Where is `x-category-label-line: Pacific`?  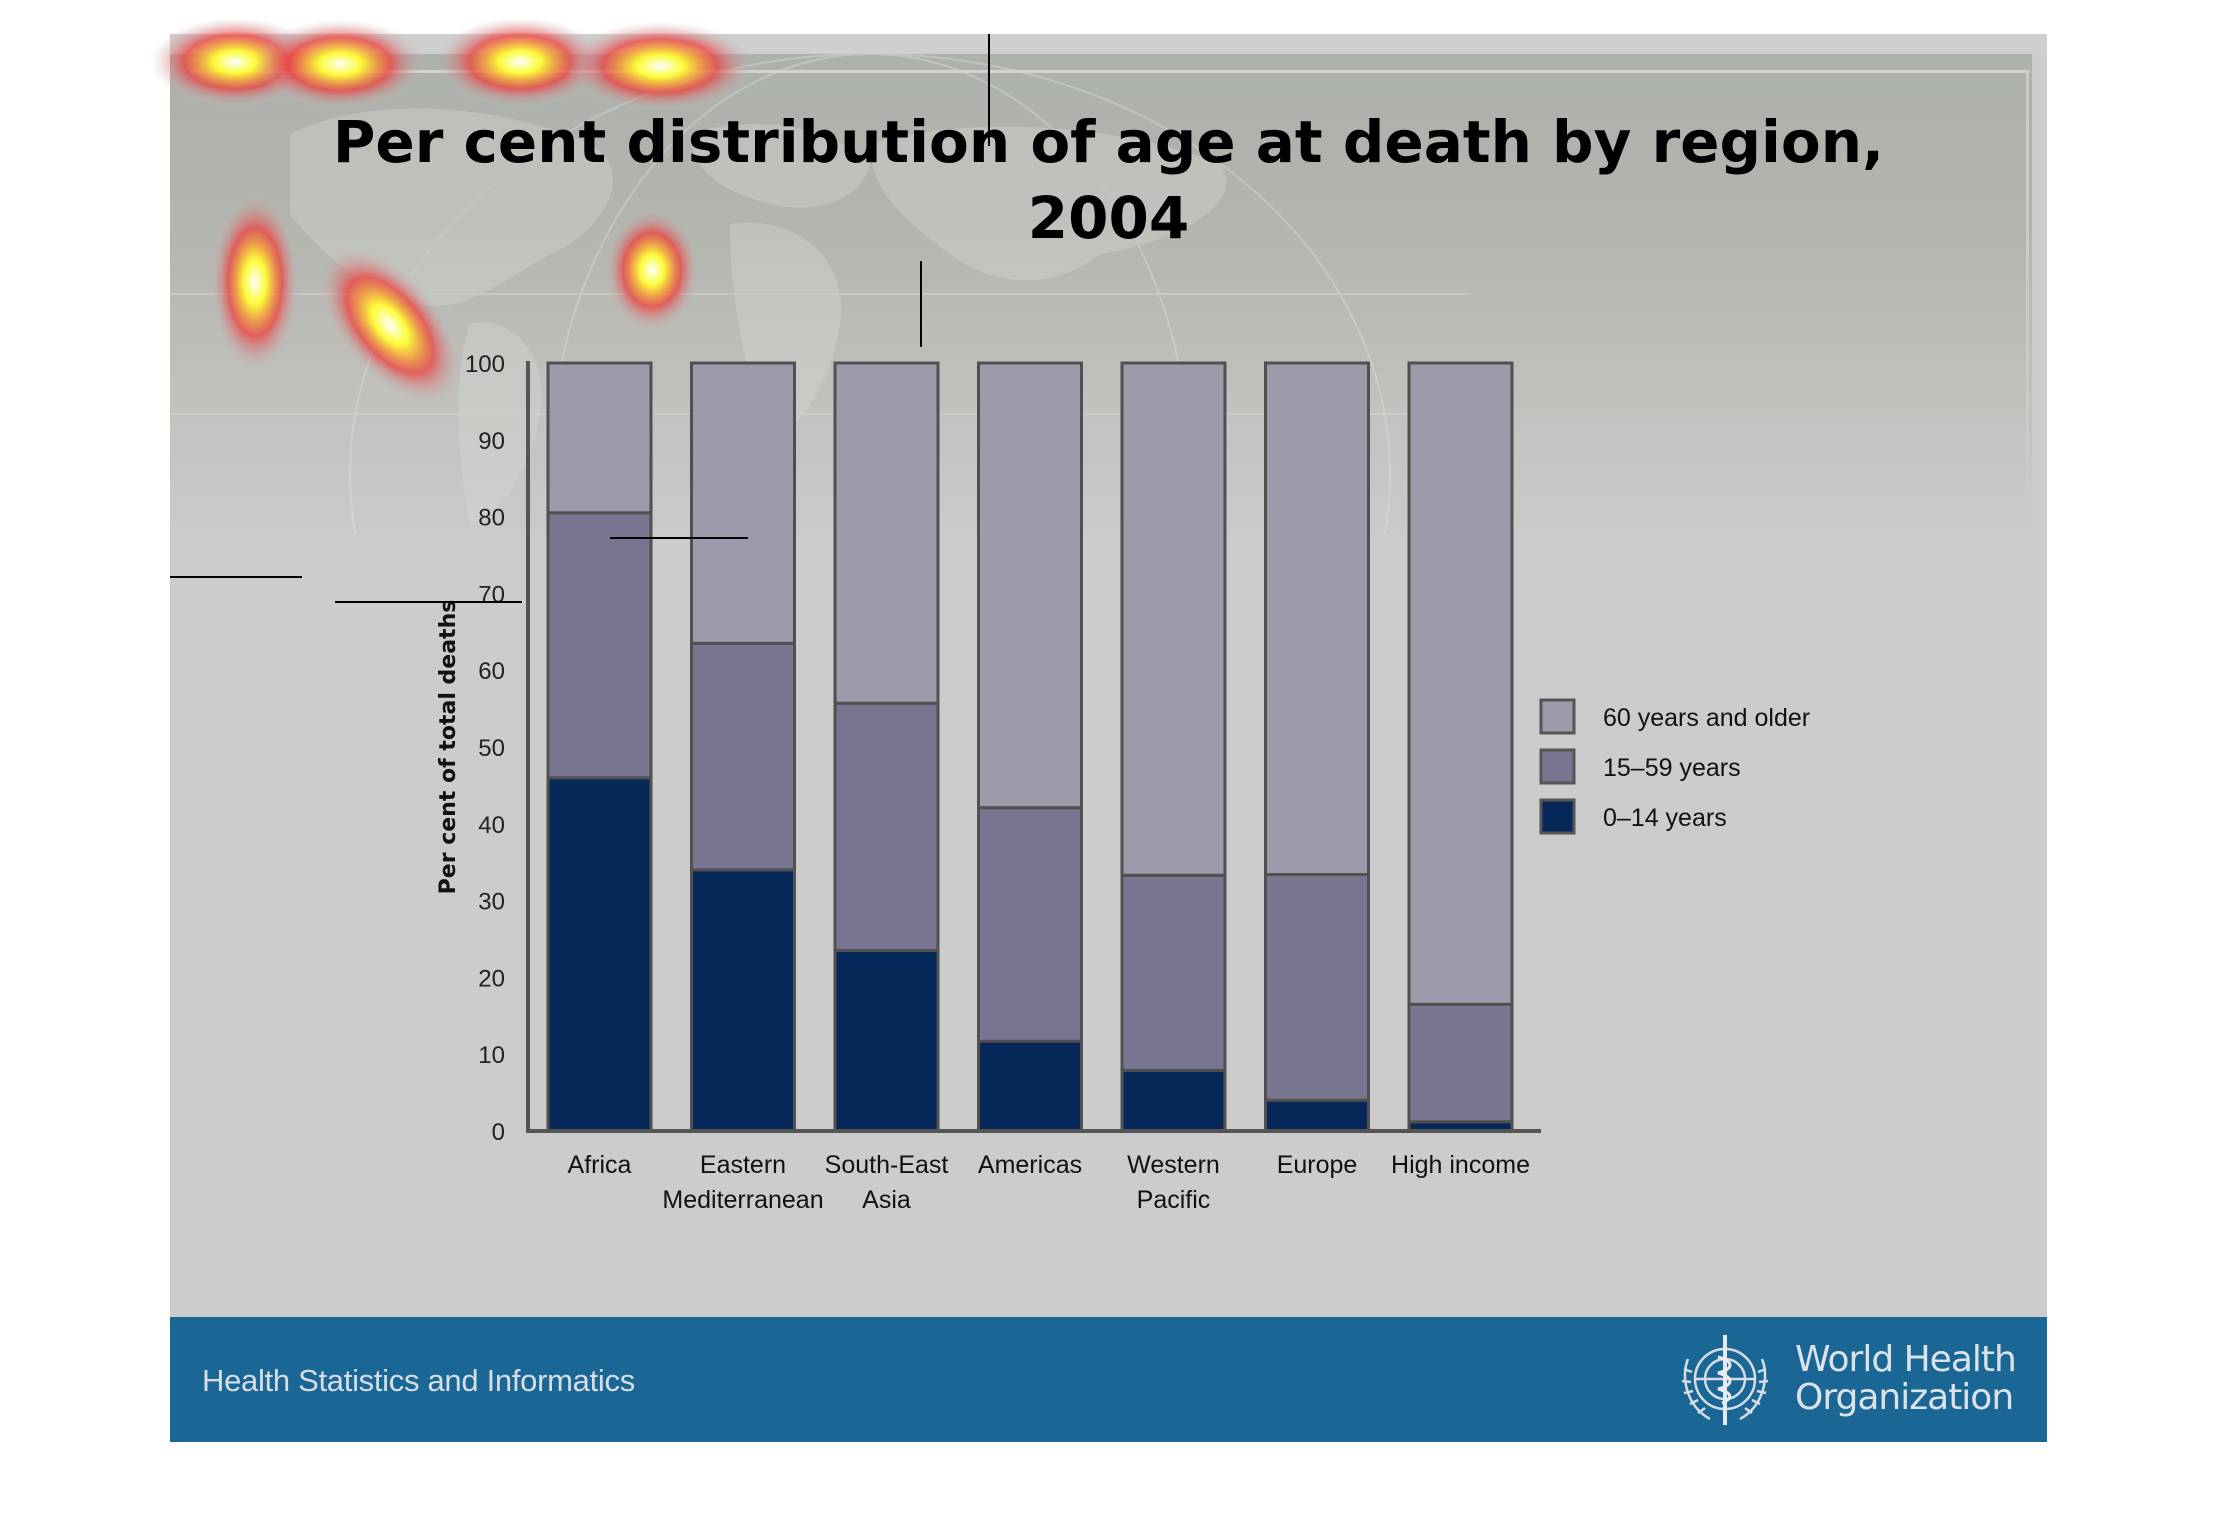 x-category-label-line: Pacific is located at coordinates (1174, 1200).